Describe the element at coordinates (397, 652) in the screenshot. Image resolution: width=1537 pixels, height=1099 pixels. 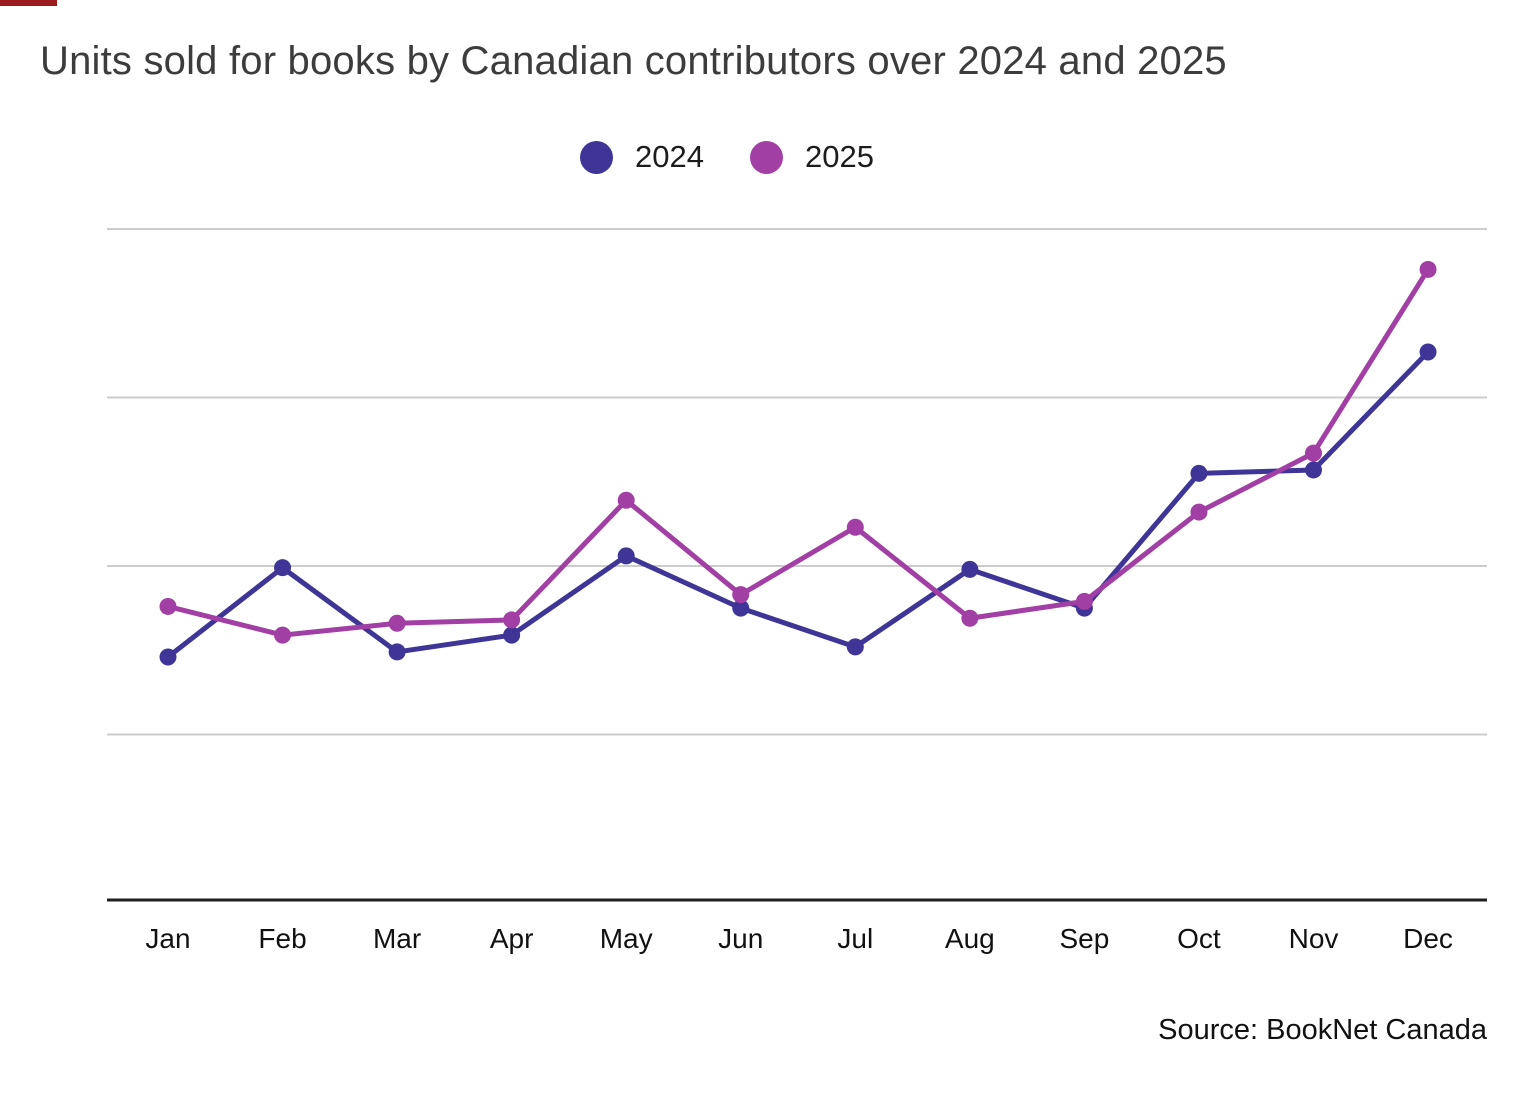
I see `data-point-2024-Mar` at that location.